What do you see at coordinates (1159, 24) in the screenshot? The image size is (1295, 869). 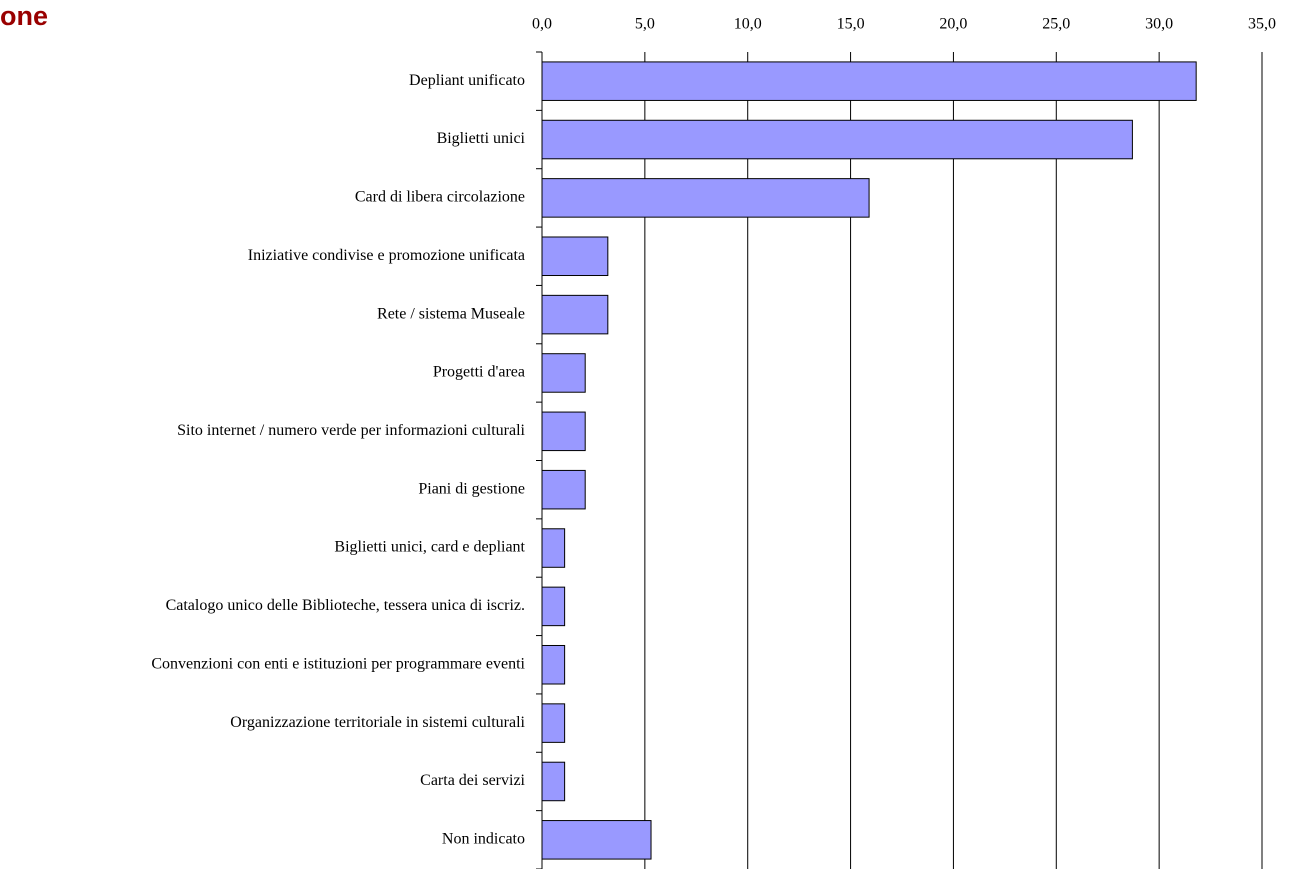 I see `x-tick-label: 30,0` at bounding box center [1159, 24].